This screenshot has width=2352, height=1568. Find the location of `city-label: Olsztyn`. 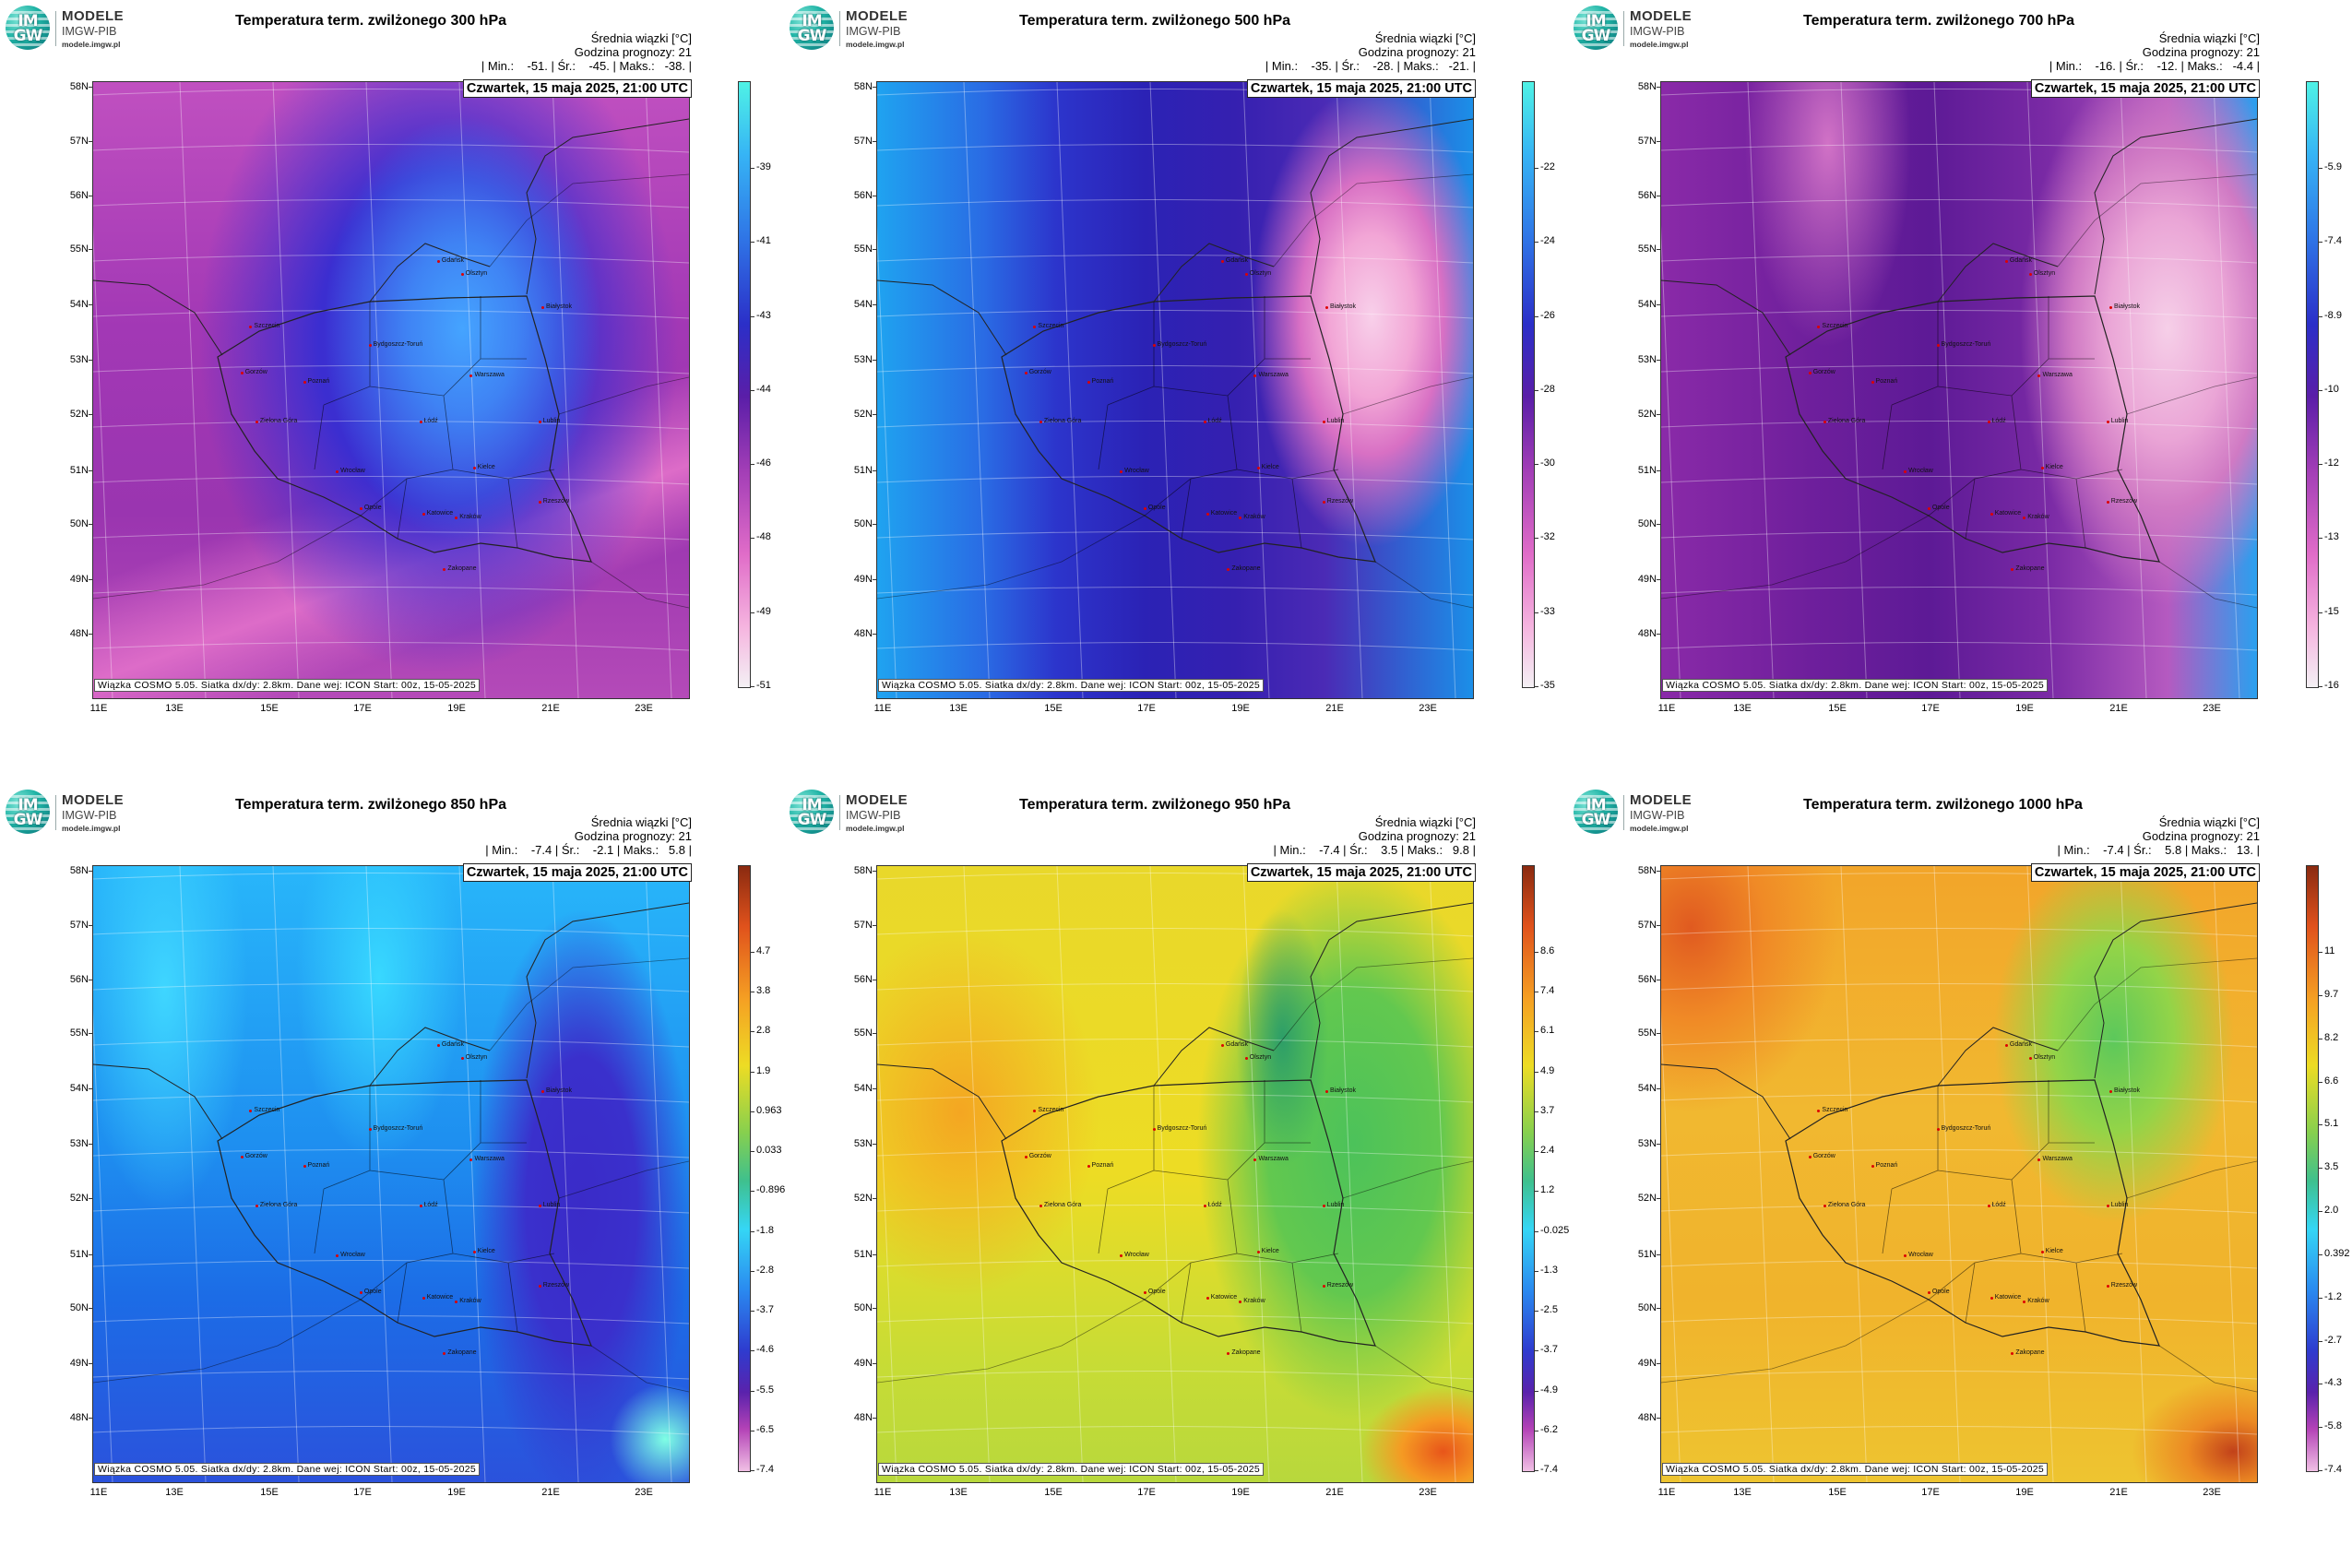

city-label: Olsztyn is located at coordinates (1258, 1057).